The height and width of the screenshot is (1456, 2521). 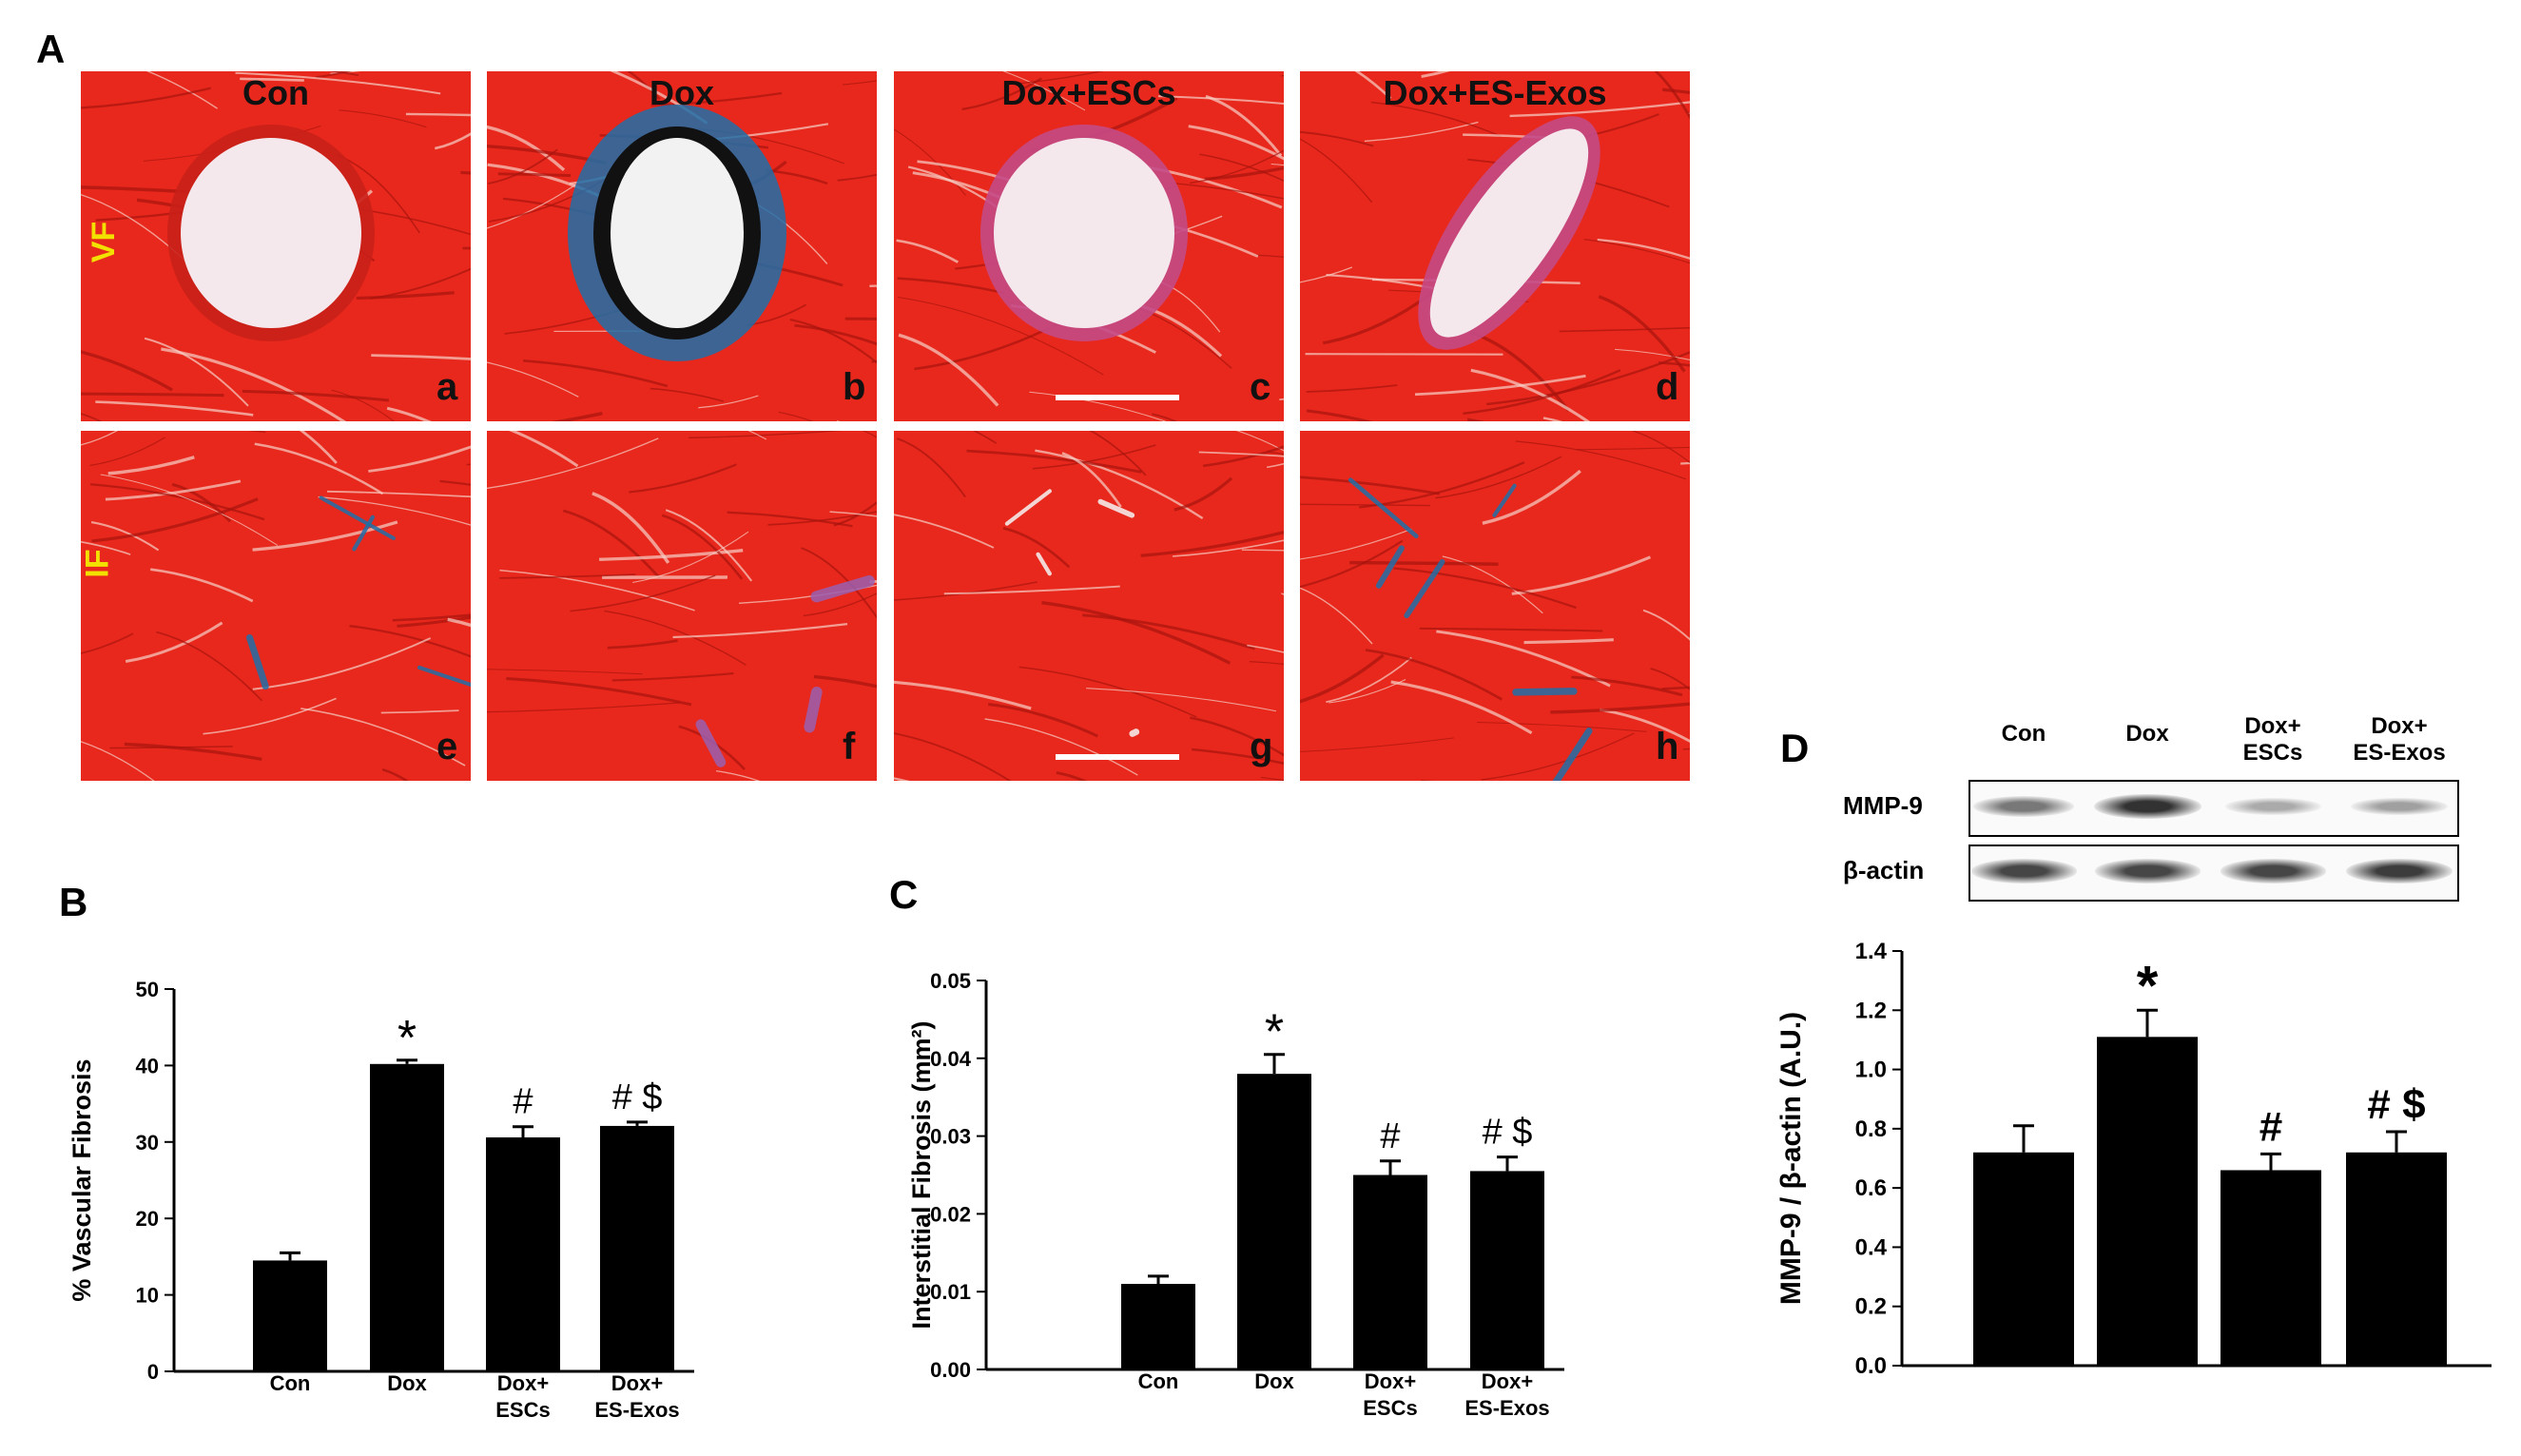 I want to click on micrograph-c, so click(x=1089, y=246).